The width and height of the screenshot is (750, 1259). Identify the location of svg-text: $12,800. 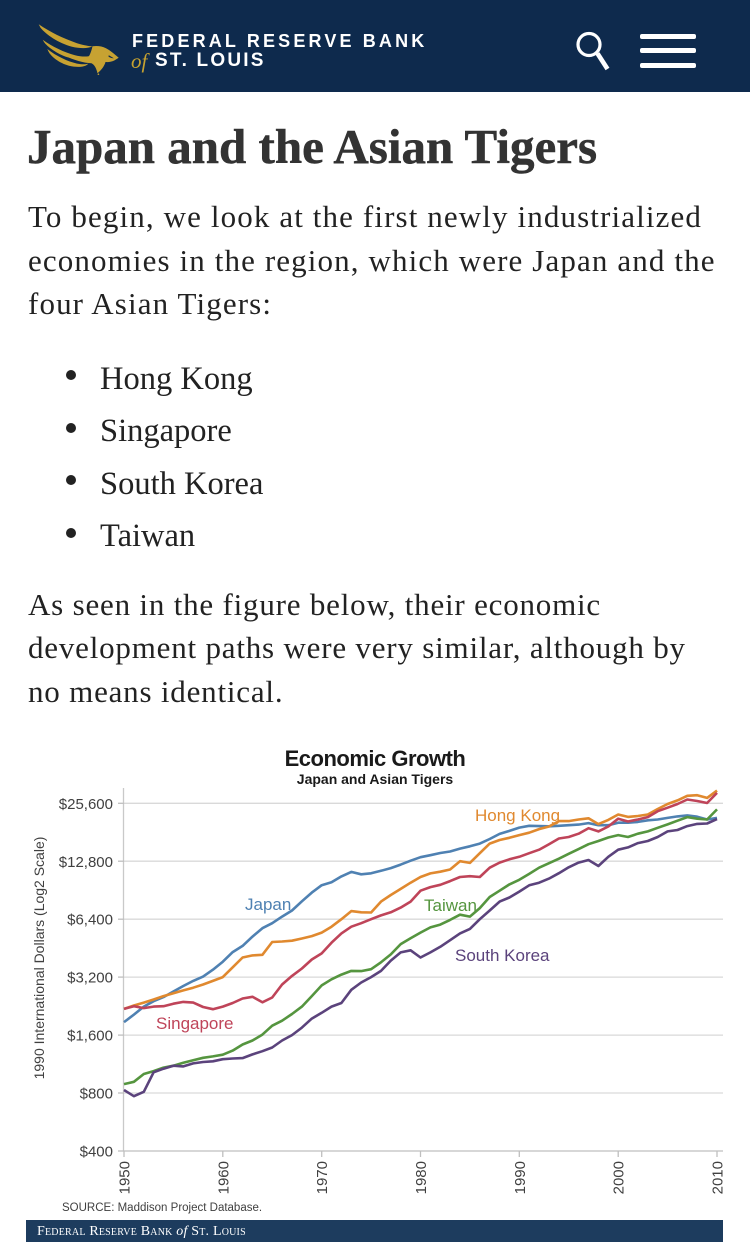
(86, 862).